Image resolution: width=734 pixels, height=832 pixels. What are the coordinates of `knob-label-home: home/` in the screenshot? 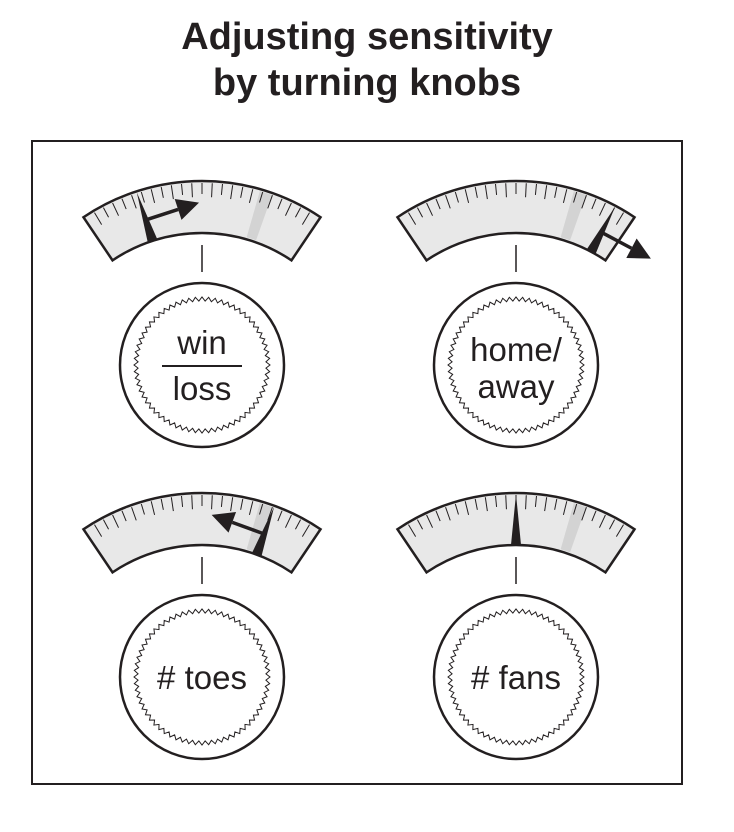 It's located at (516, 349).